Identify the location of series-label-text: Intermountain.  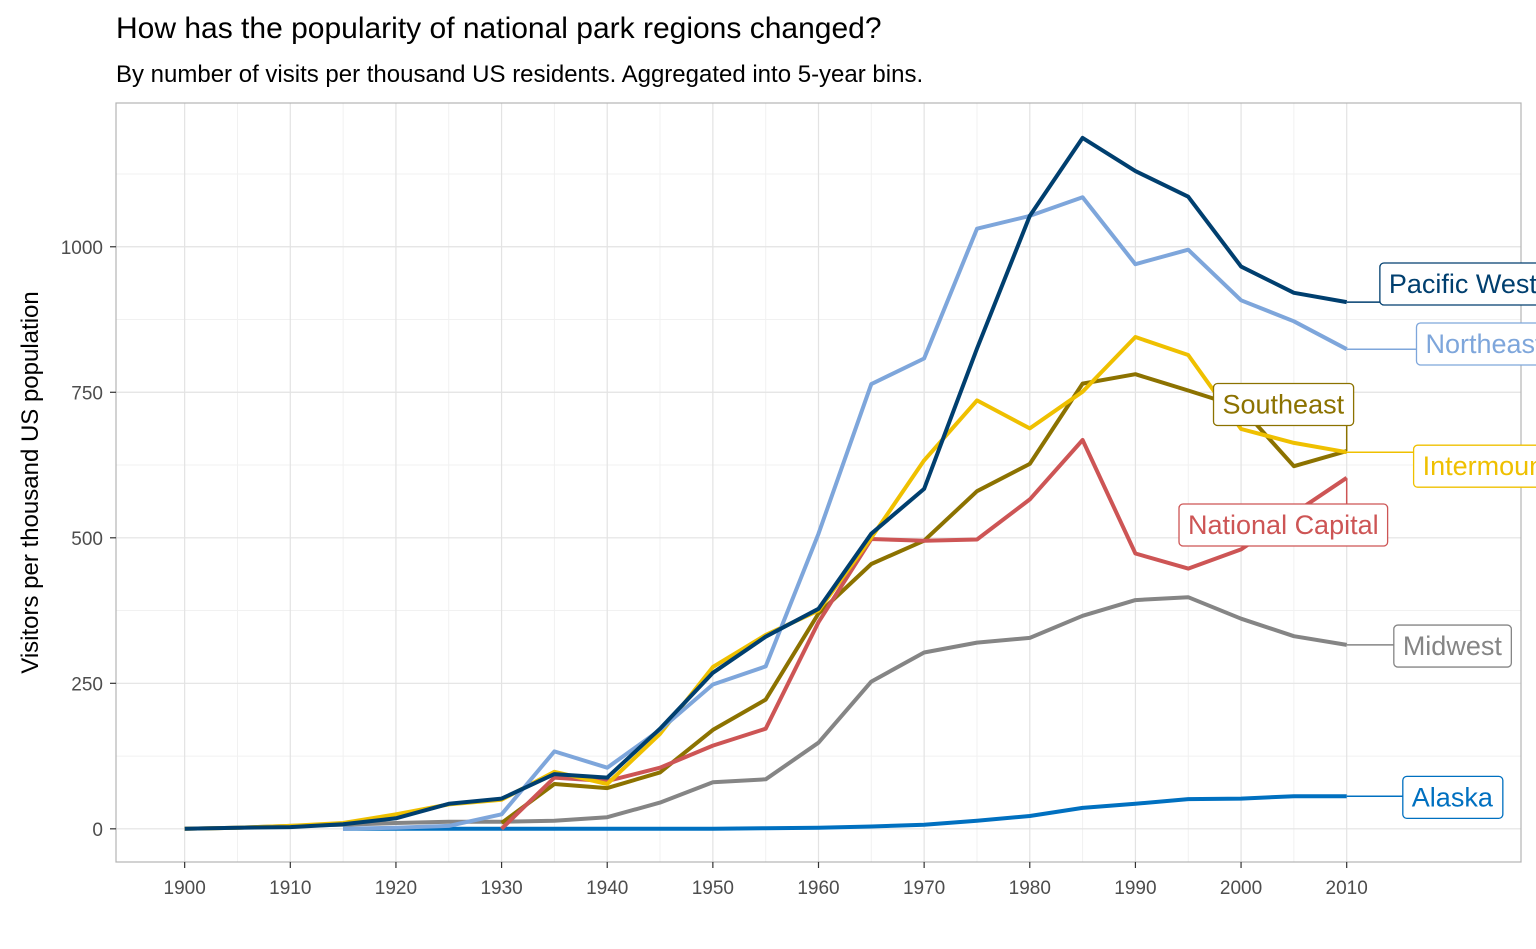
(1479, 466).